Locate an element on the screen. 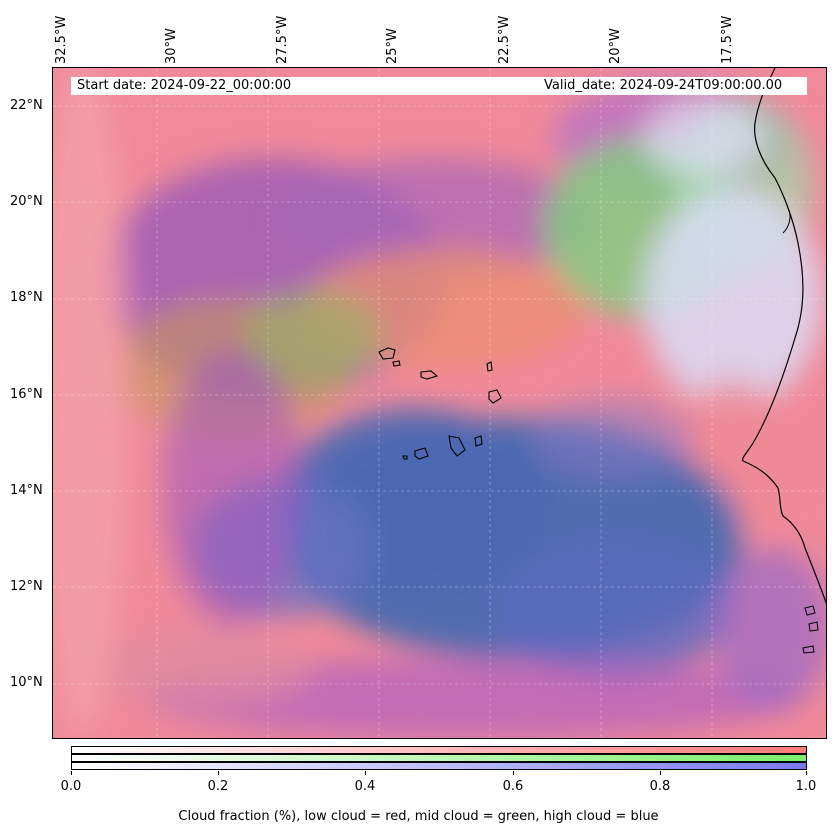 The image size is (837, 836). lat-label-10n: 10°N is located at coordinates (26, 682).